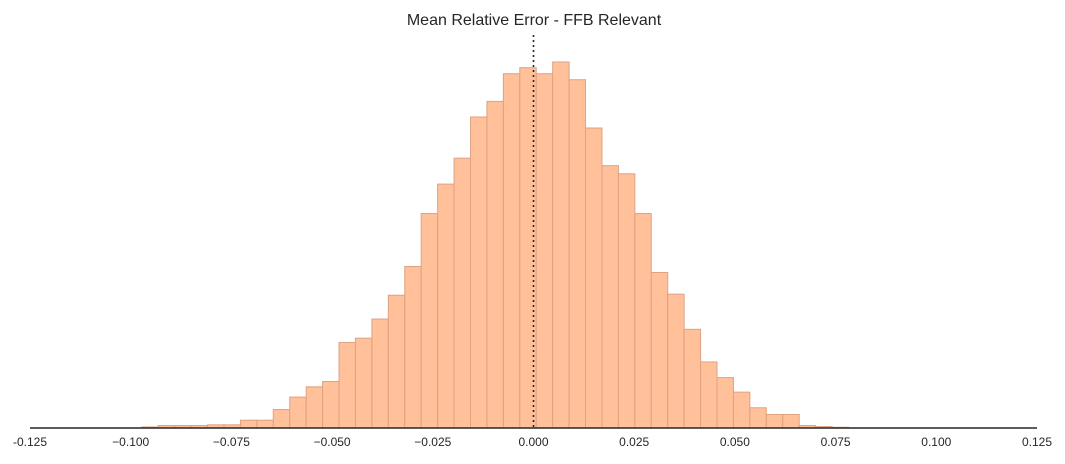  What do you see at coordinates (130, 442) in the screenshot?
I see `x-tick-label: −0.100` at bounding box center [130, 442].